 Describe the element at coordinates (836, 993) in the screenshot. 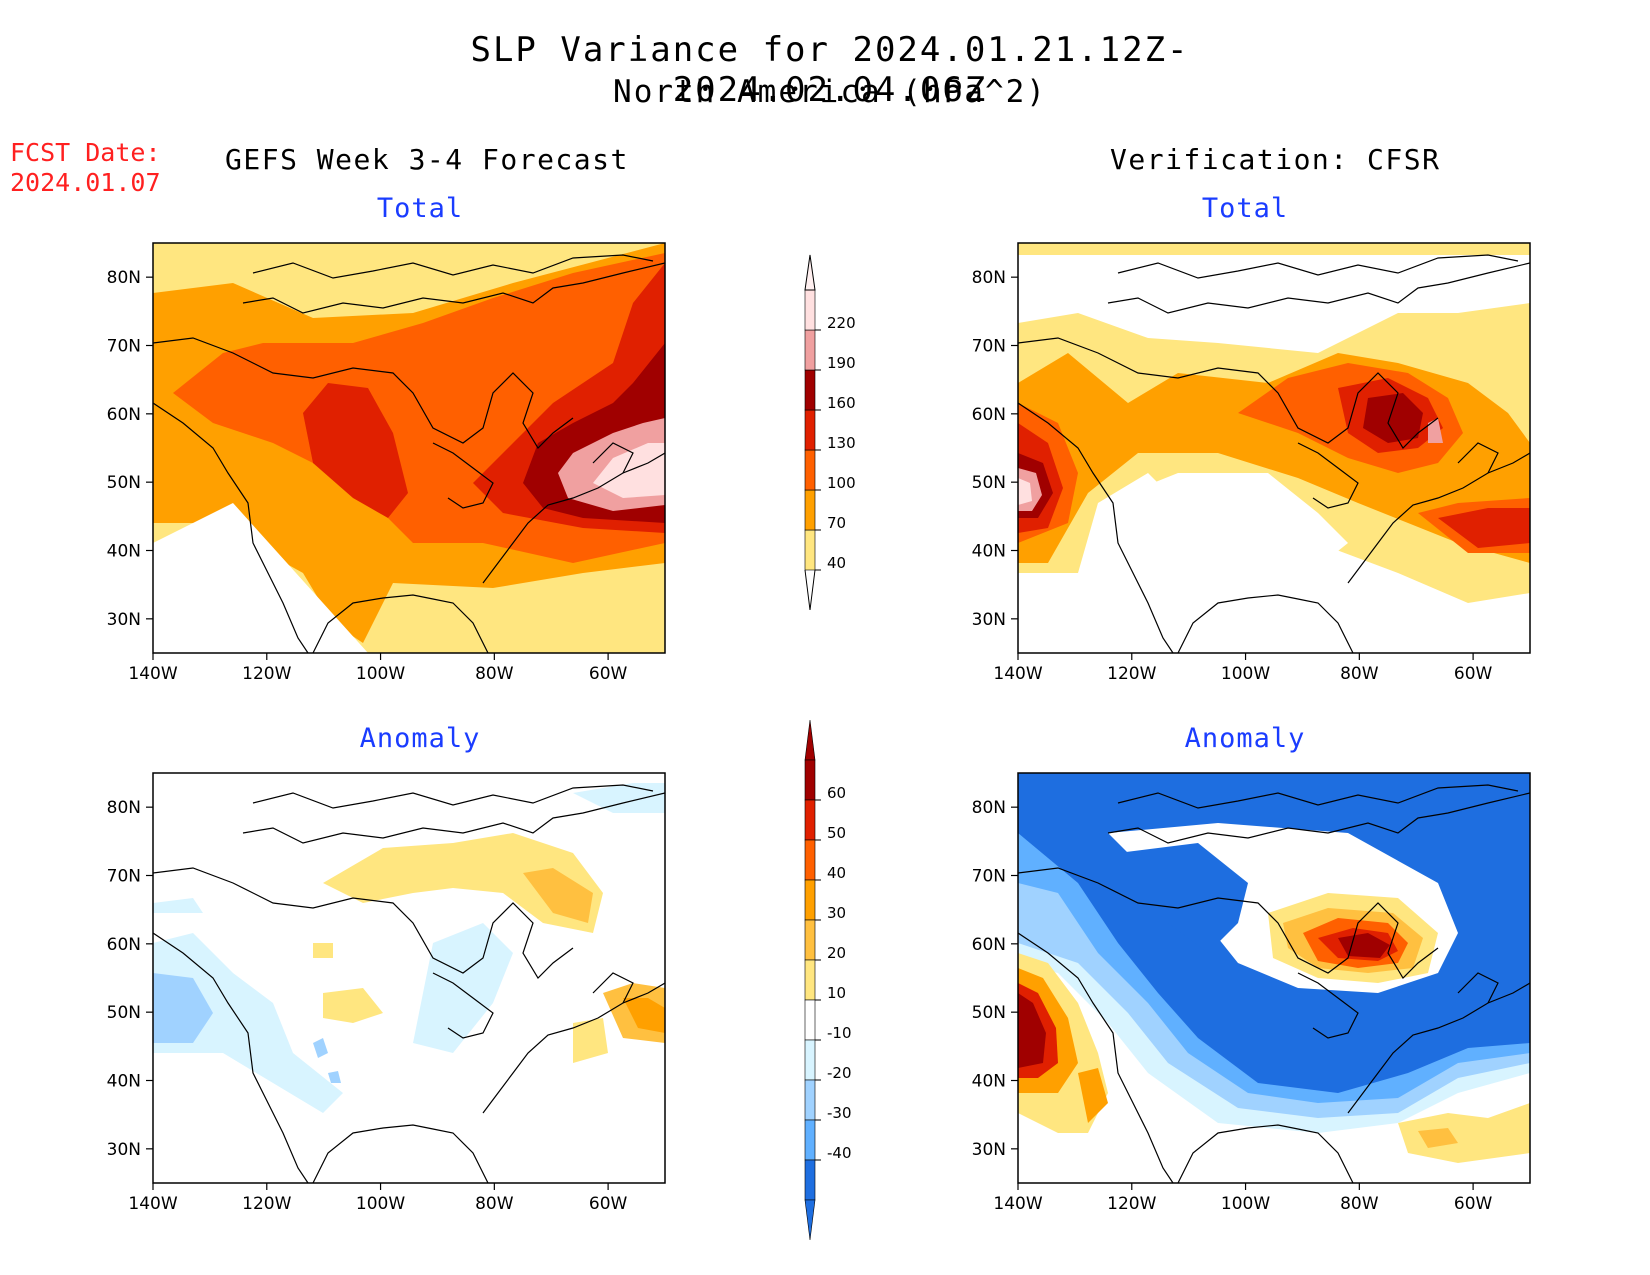

I see `colorbar-anomaly-label: 10` at that location.